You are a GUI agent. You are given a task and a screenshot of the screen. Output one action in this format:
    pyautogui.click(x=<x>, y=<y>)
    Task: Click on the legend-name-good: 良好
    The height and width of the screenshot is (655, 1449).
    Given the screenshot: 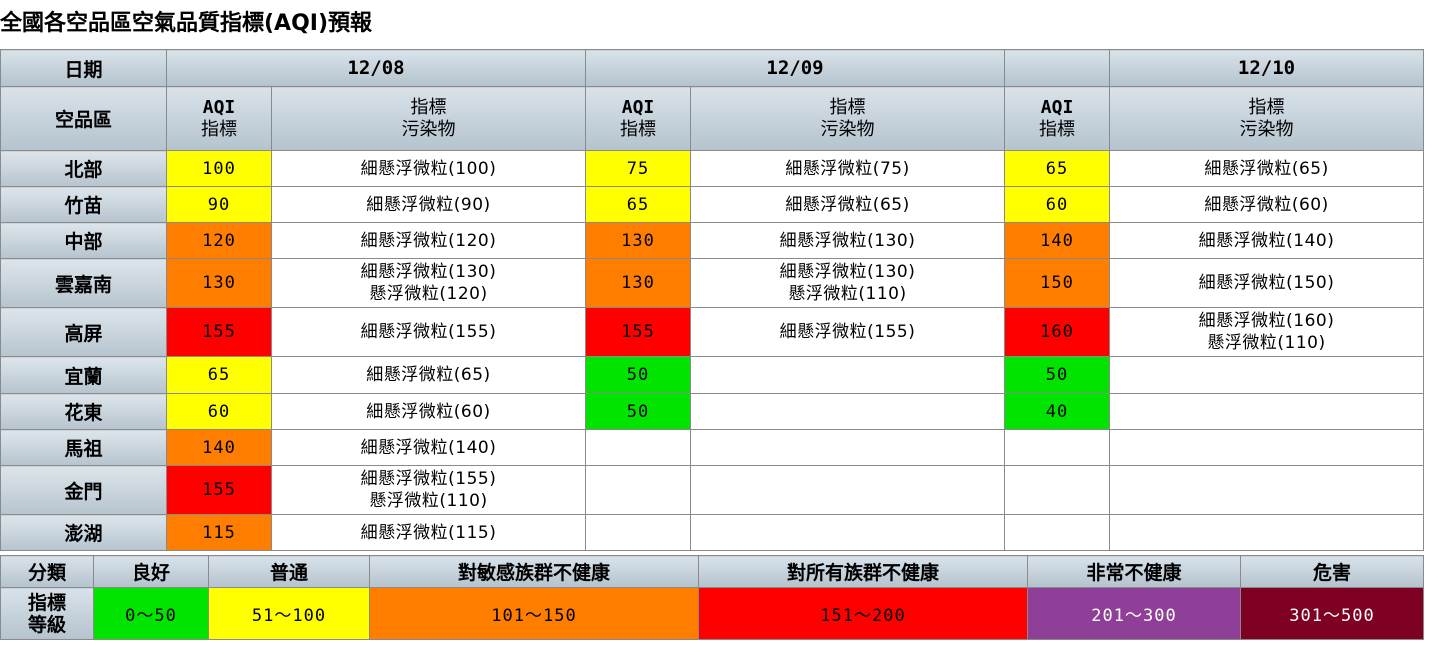 What is the action you would take?
    pyautogui.click(x=151, y=571)
    